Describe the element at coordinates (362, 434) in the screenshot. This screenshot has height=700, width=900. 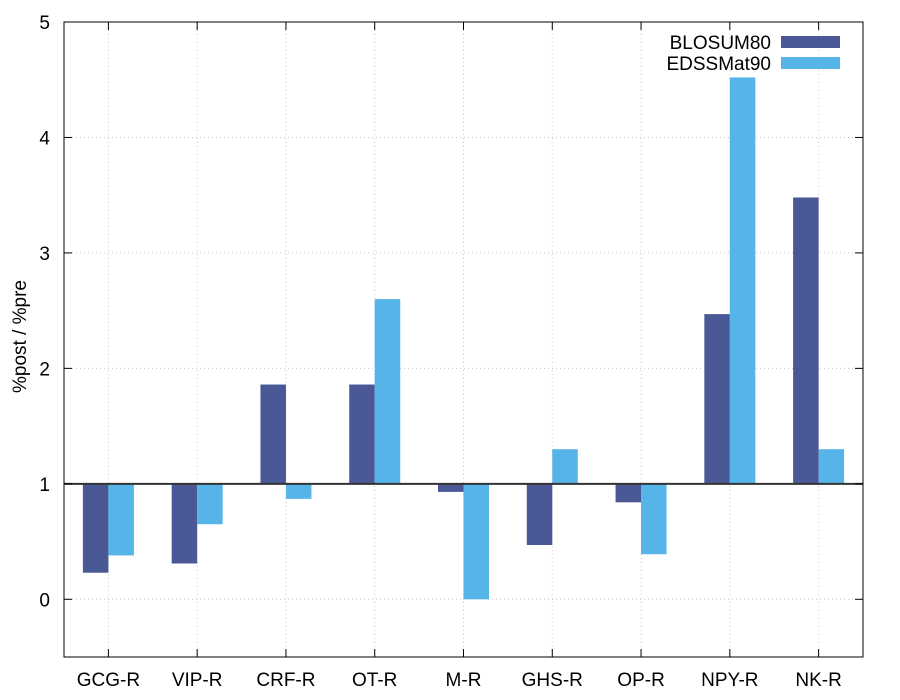
I see `bar-blosum80-ot-r` at that location.